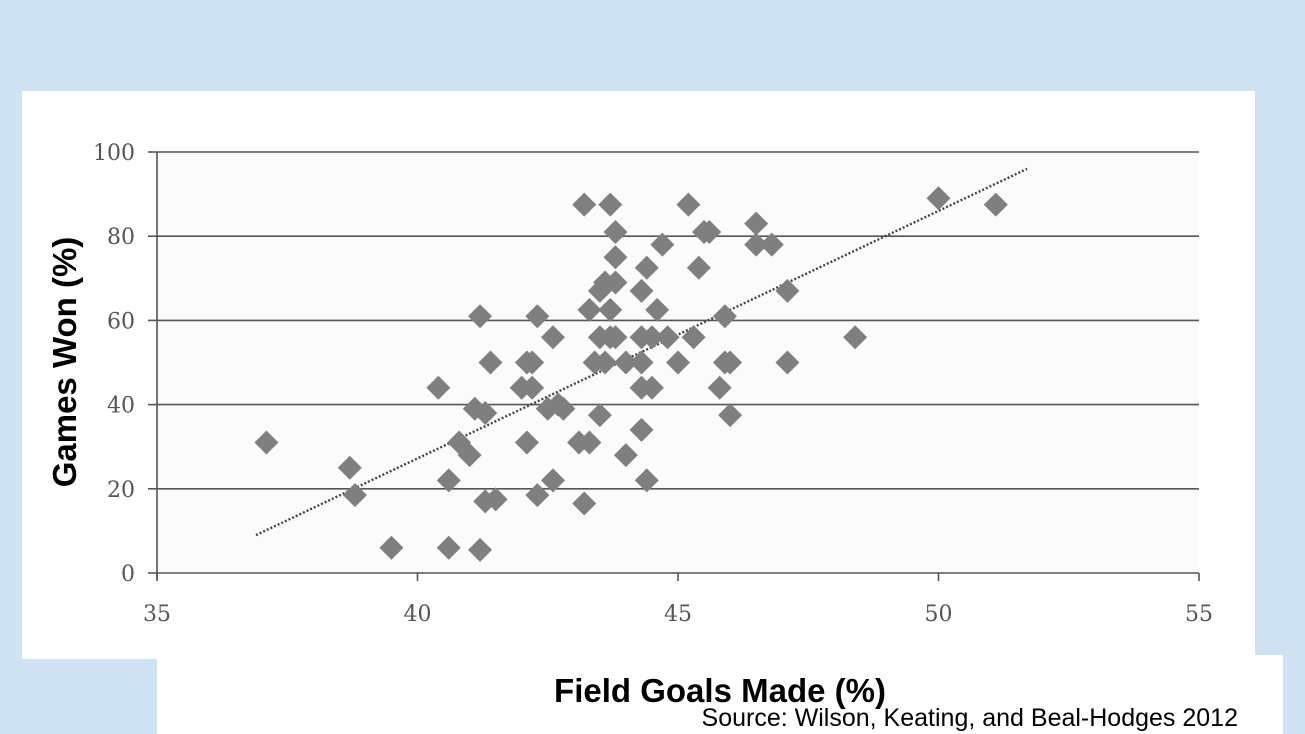  I want to click on x-tick-label: 40, so click(418, 614).